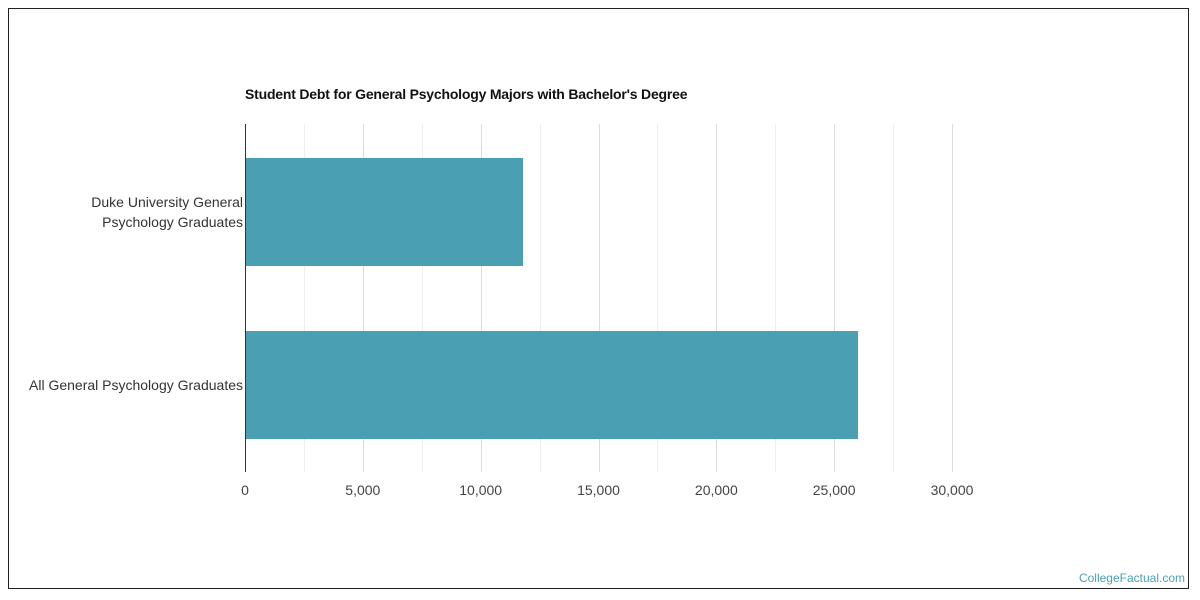 The height and width of the screenshot is (600, 1200). I want to click on category-label-line: All General Psychology Graduates, so click(136, 385).